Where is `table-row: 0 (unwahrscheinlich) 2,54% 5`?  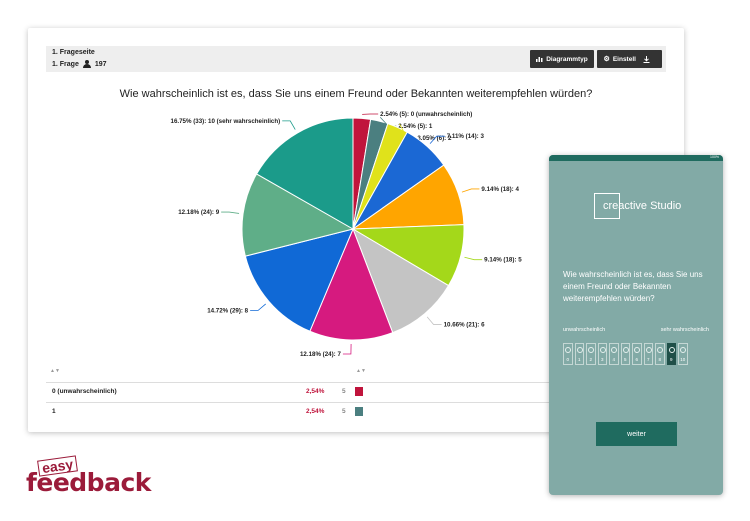
table-row: 0 (unwahrscheinlich) 2,54% 5 is located at coordinates (356, 391).